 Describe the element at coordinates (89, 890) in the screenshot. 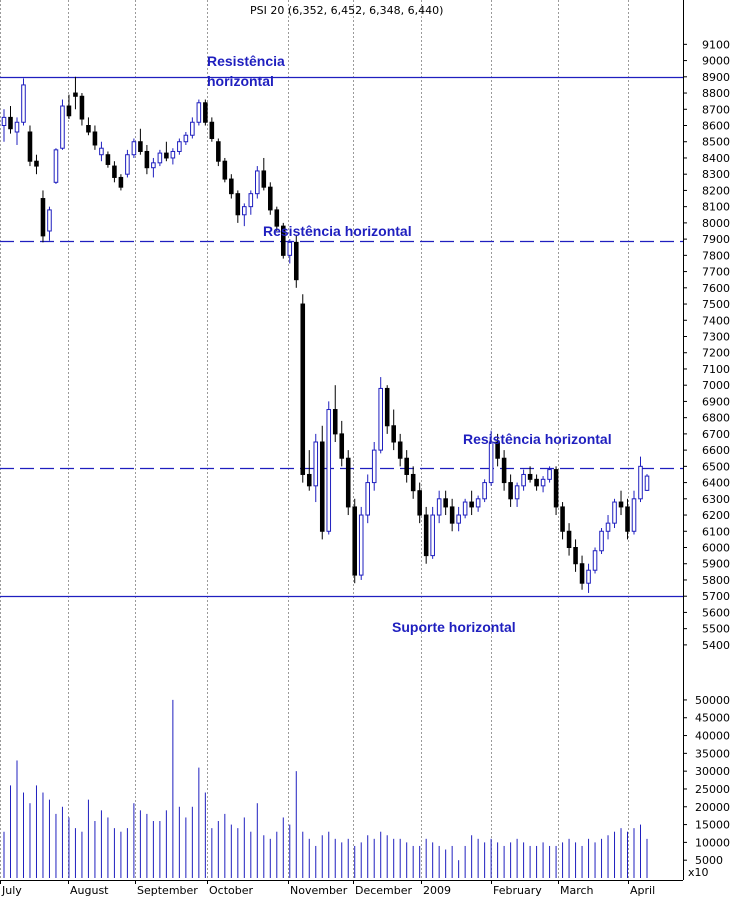

I see `month-label: August` at that location.